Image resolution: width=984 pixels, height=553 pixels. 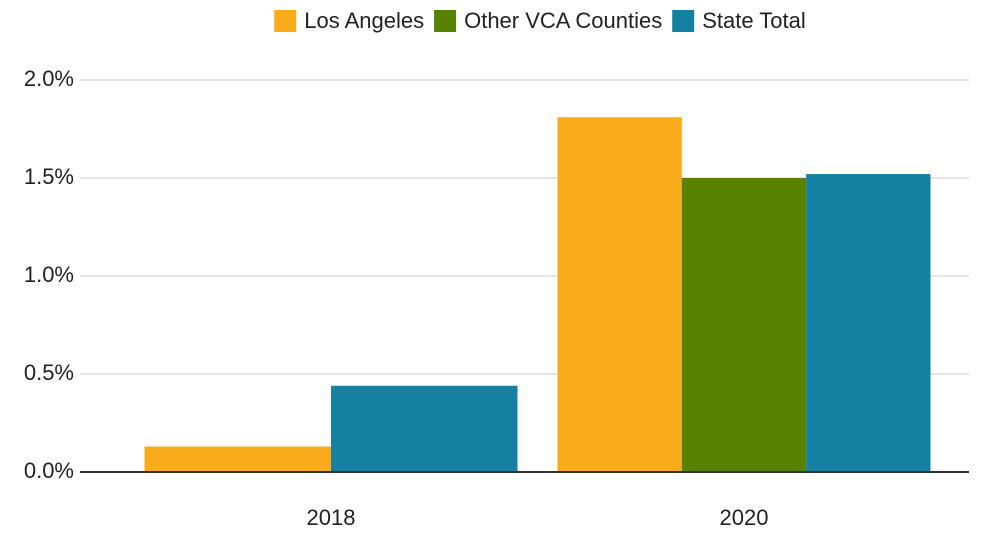 I want to click on x-tick-label: 2020, so click(x=744, y=517).